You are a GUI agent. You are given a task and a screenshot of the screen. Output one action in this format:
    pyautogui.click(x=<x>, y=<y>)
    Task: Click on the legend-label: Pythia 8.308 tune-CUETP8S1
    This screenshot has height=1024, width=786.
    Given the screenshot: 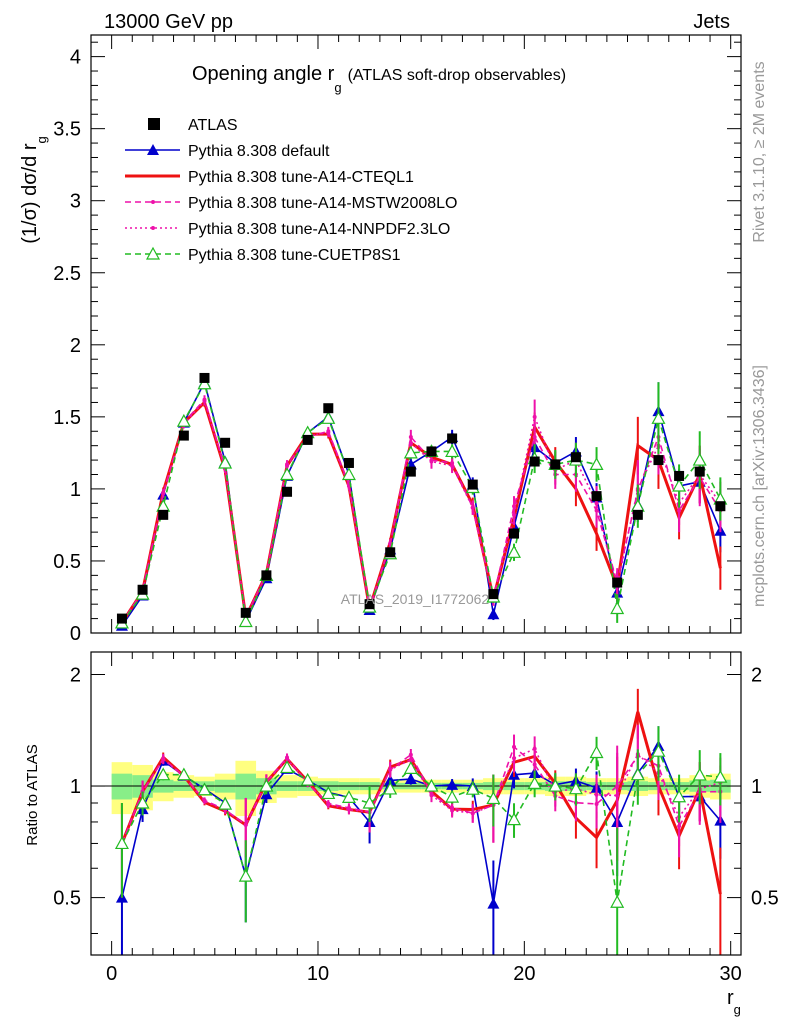 What is the action you would take?
    pyautogui.click(x=294, y=255)
    